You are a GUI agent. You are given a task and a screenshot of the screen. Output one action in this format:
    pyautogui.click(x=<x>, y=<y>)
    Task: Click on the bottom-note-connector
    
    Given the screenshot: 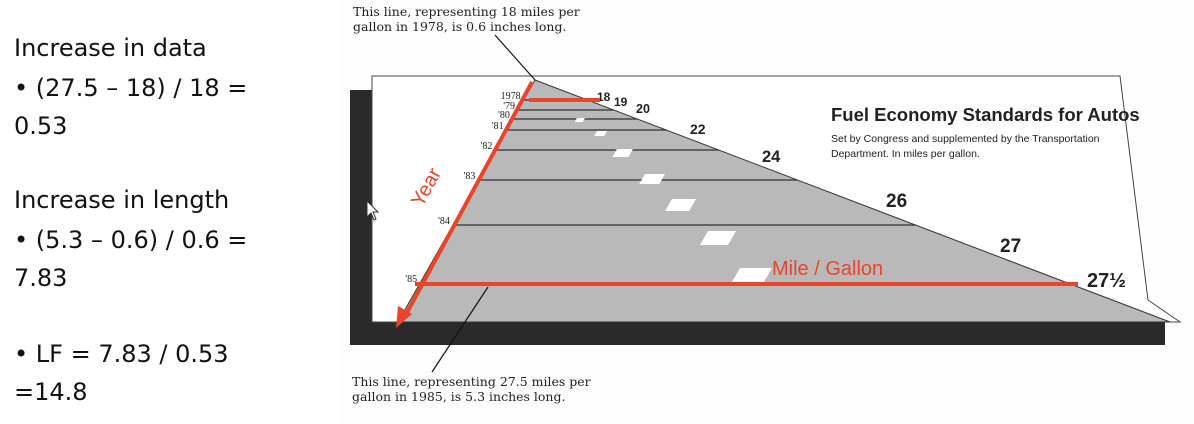 What is the action you would take?
    pyautogui.click(x=460, y=329)
    